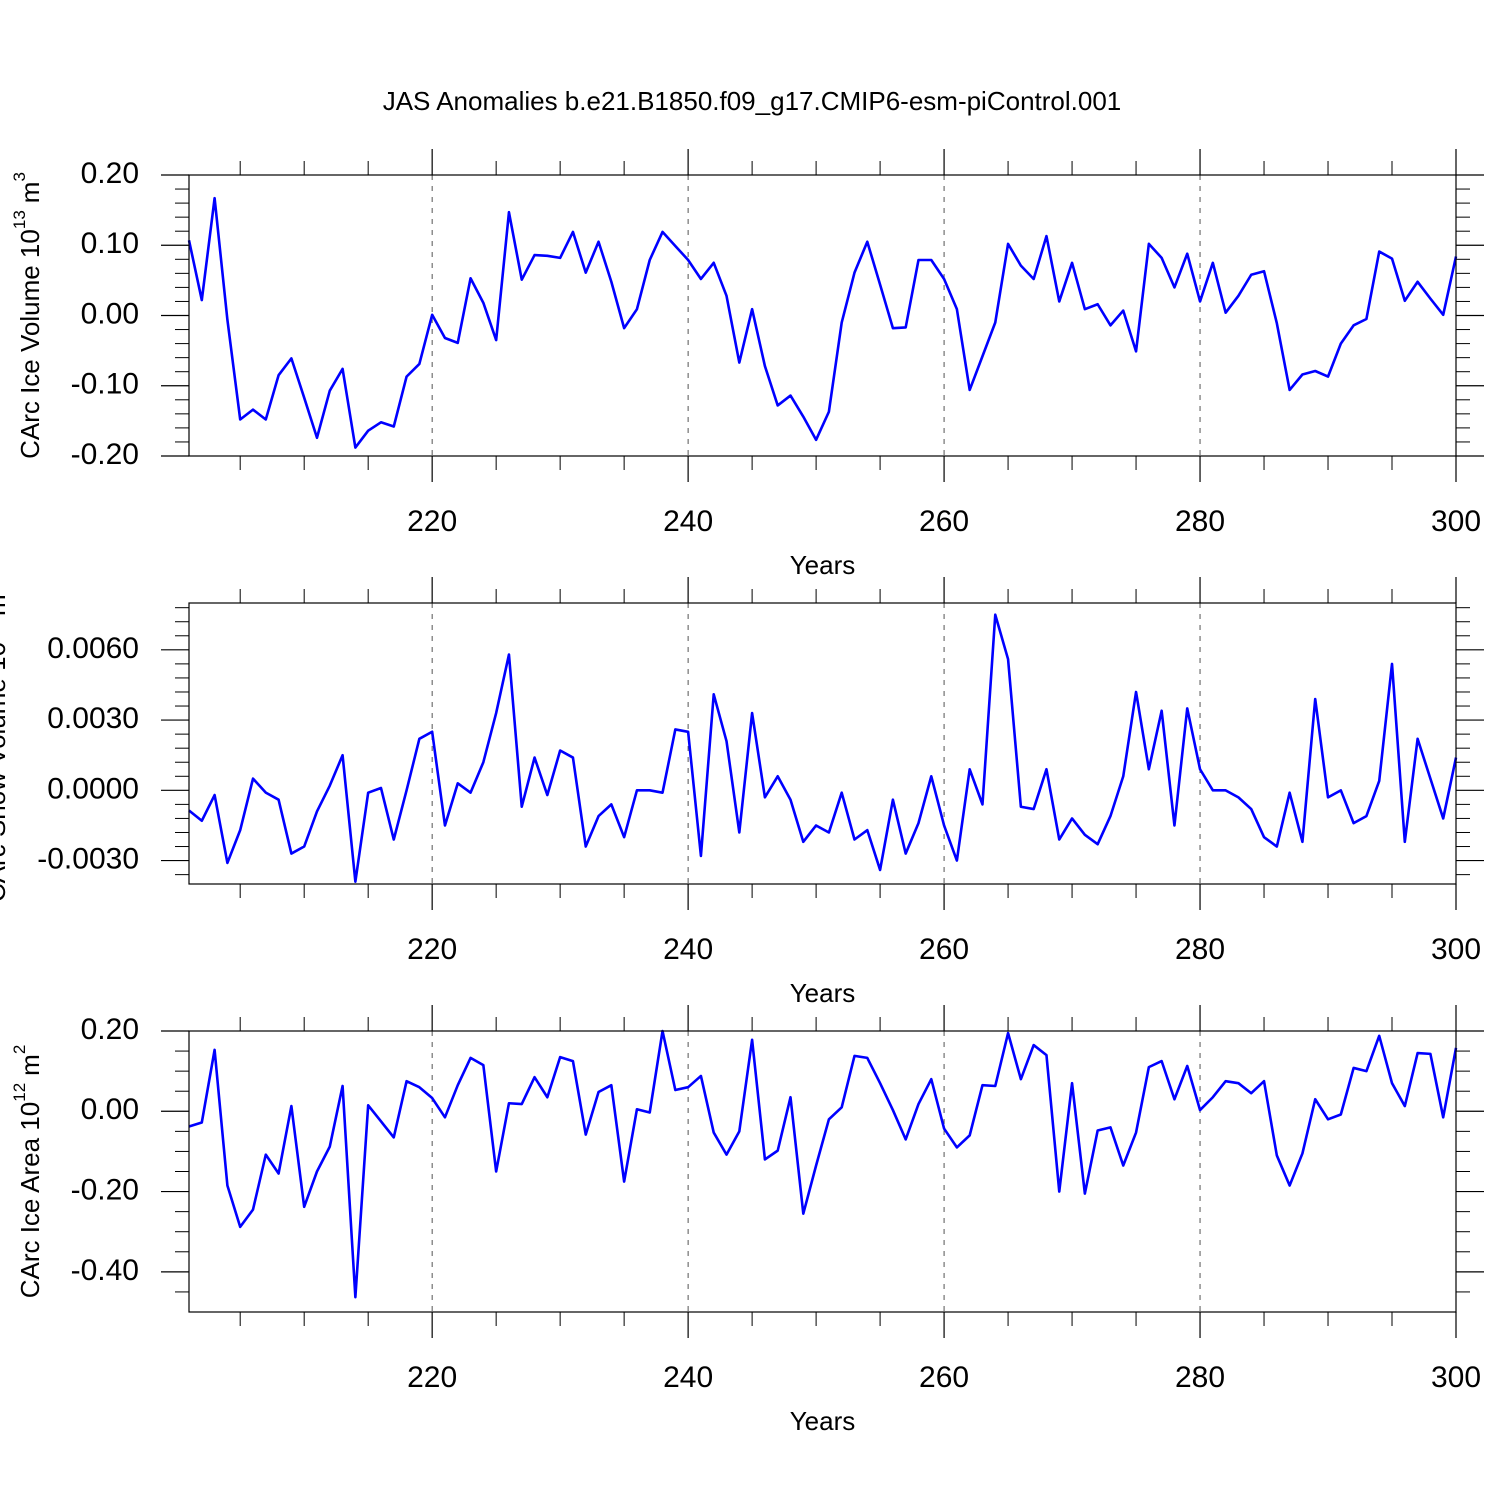 This screenshot has height=1500, width=1500. What do you see at coordinates (19, 1092) in the screenshot?
I see `y-axis-label-exponent: 12` at bounding box center [19, 1092].